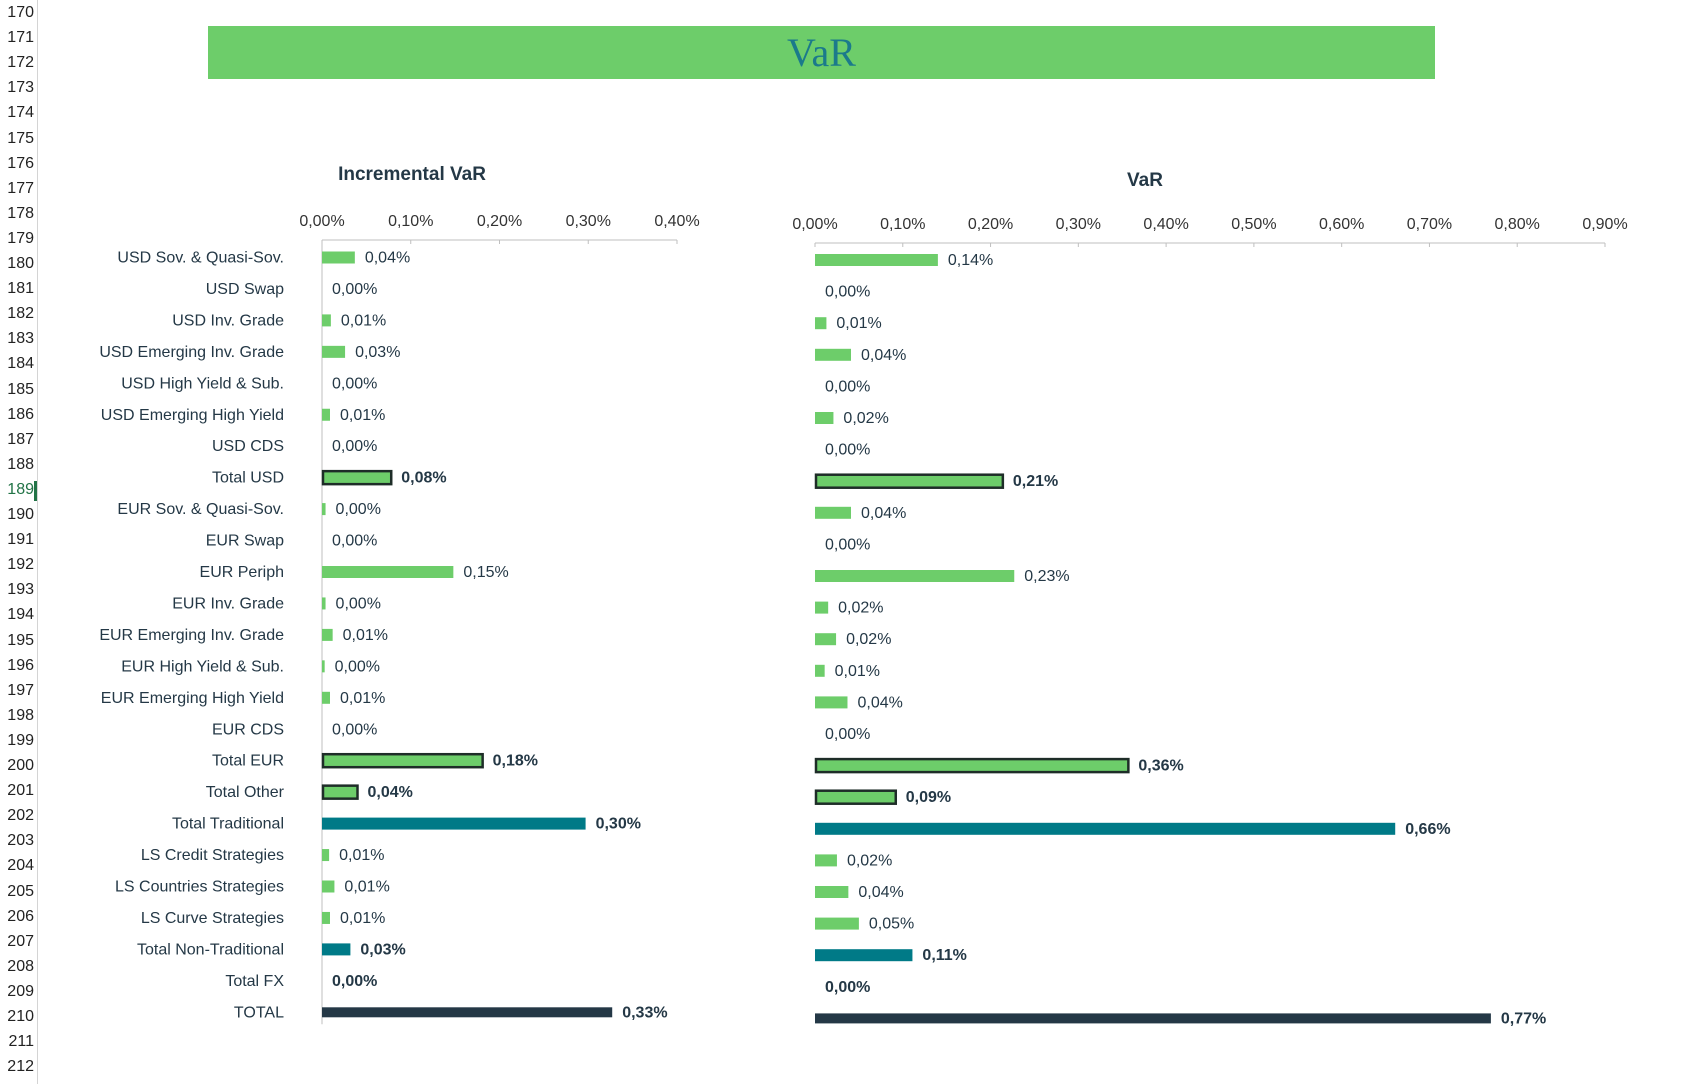  I want to click on row-number: 187, so click(20, 439).